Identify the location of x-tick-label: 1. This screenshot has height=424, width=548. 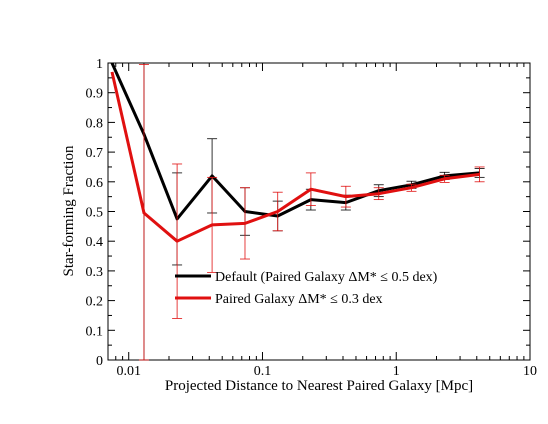
(396, 371).